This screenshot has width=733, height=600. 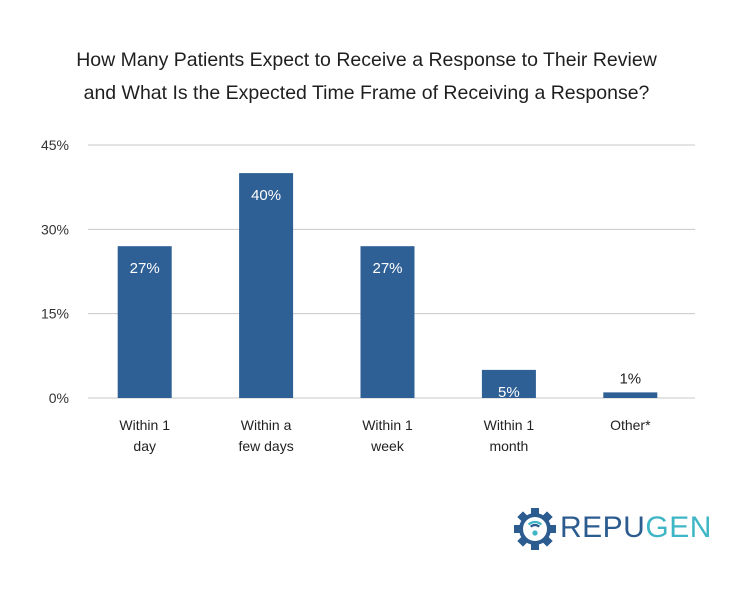 I want to click on repugen-logo: REPUGEN, so click(x=612, y=529).